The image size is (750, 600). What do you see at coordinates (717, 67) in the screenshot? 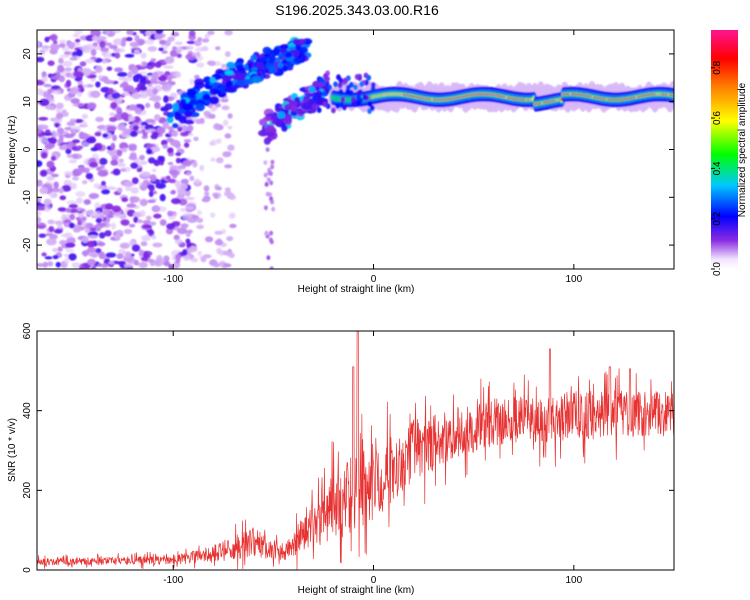
I see `colorbar-tick-label: 0.8` at bounding box center [717, 67].